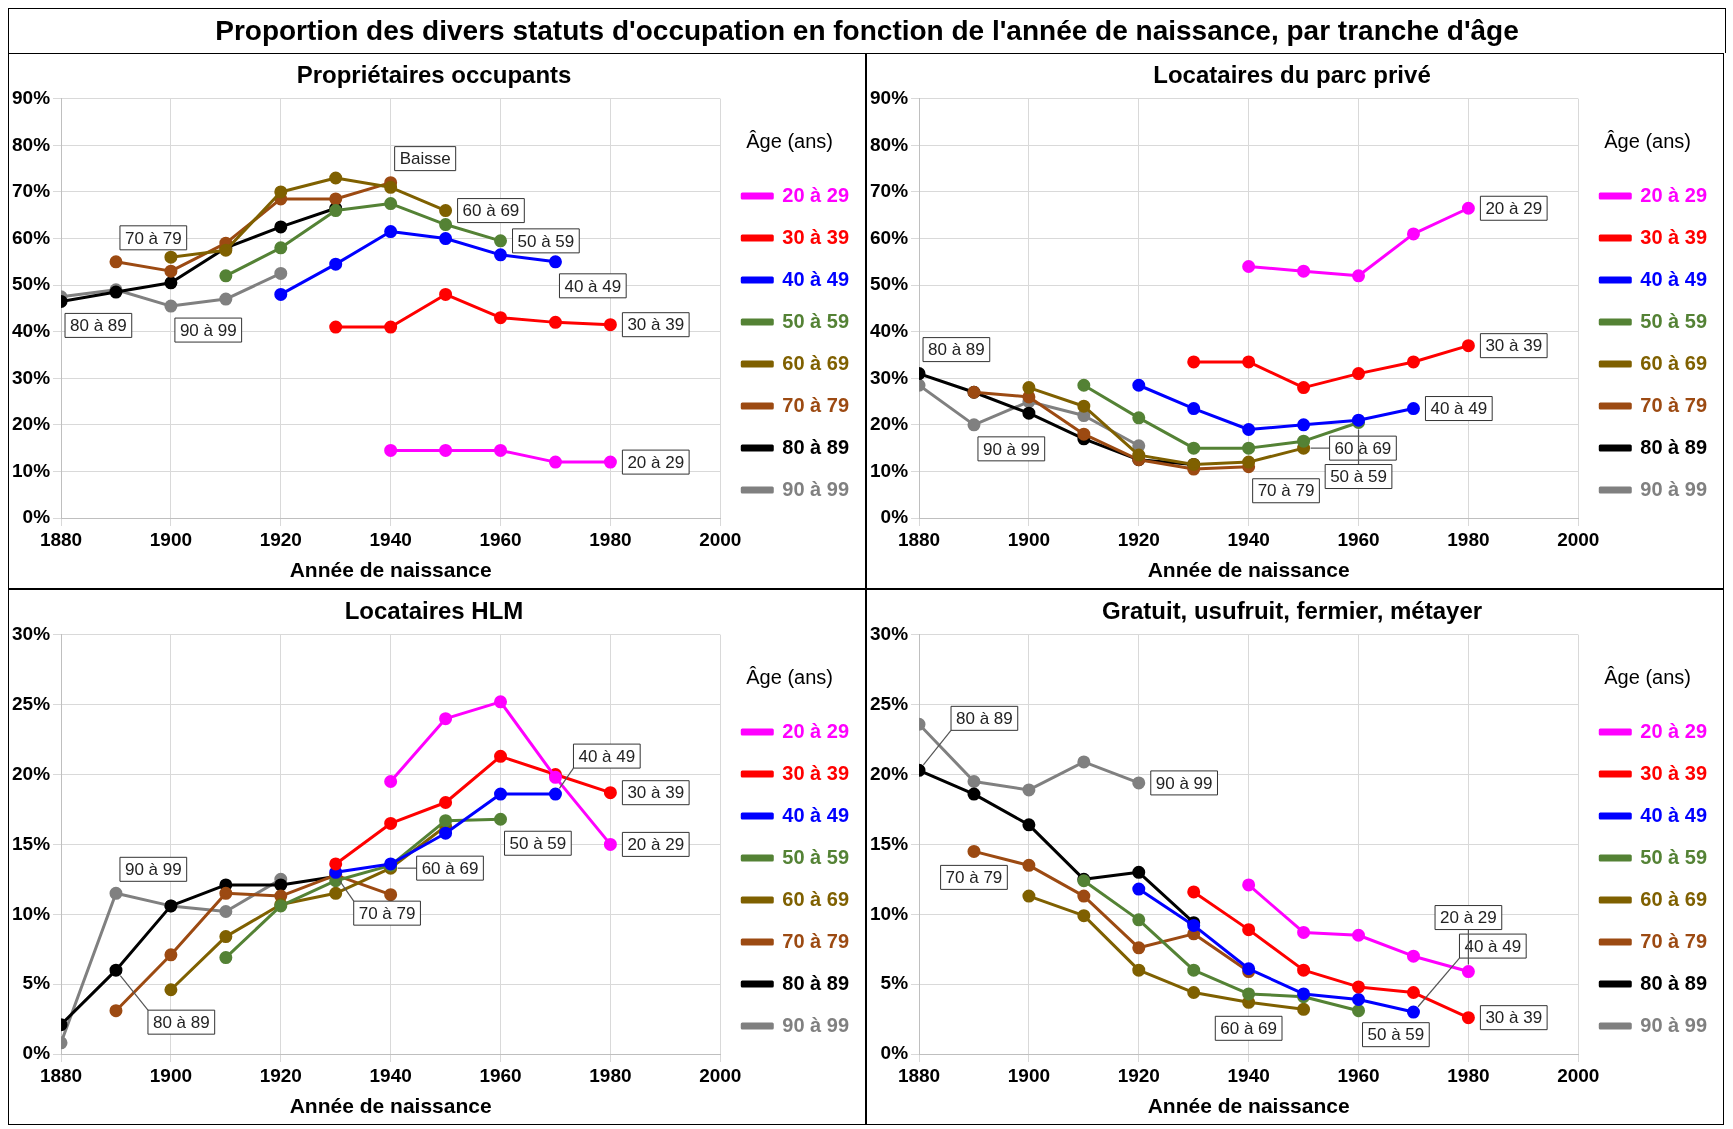 The width and height of the screenshot is (1733, 1129). What do you see at coordinates (31, 98) in the screenshot?
I see `y-tick-label: 90%` at bounding box center [31, 98].